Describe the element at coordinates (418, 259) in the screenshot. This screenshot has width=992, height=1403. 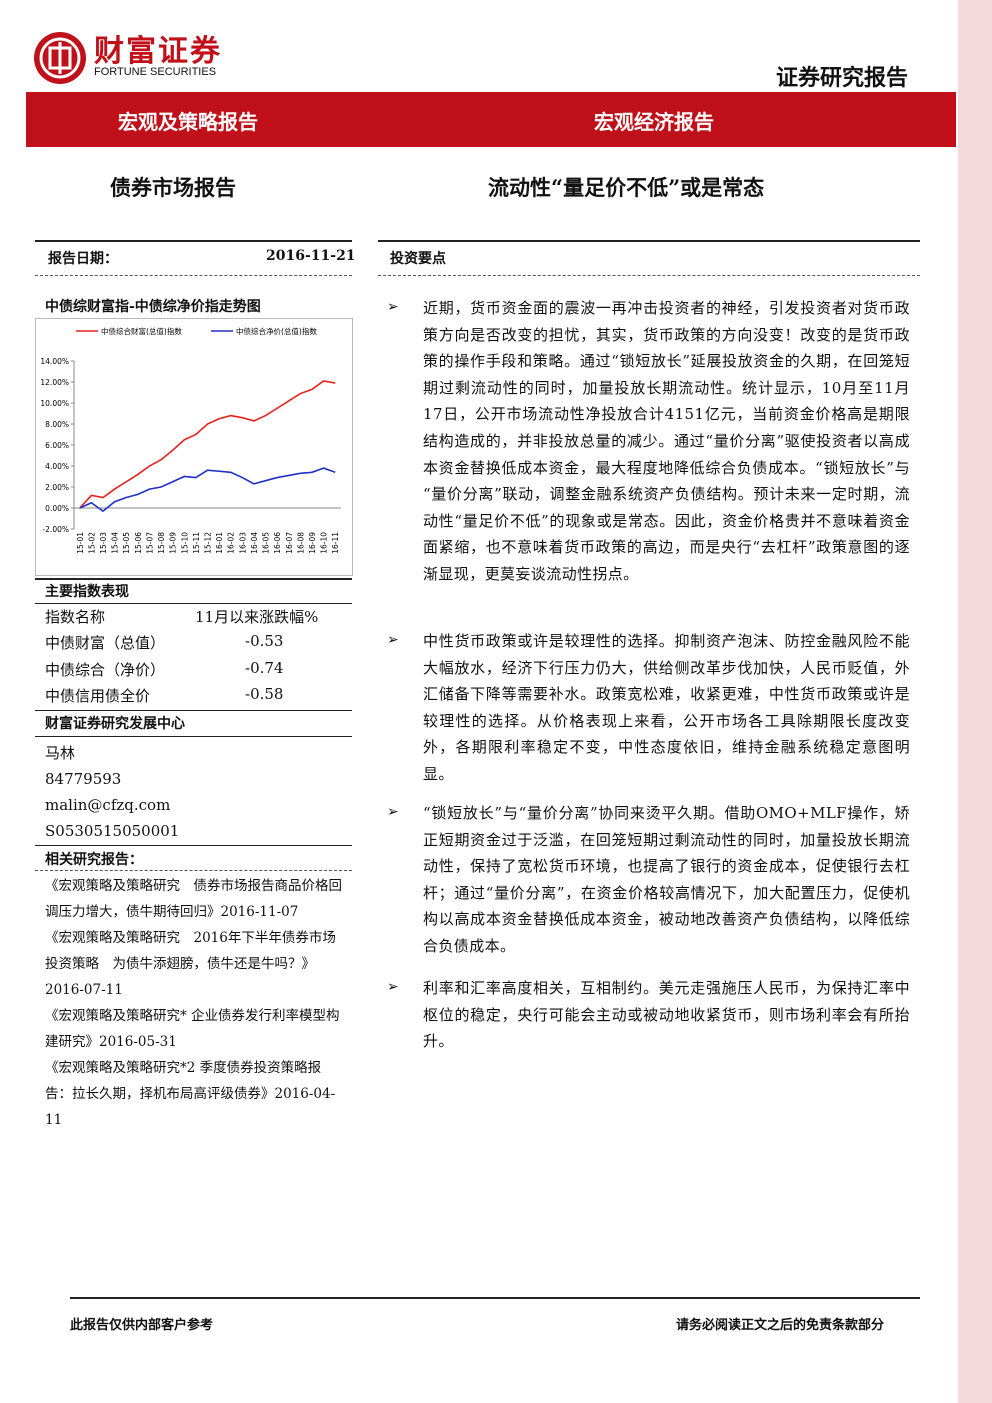
I see `summary-title: 投资要点` at that location.